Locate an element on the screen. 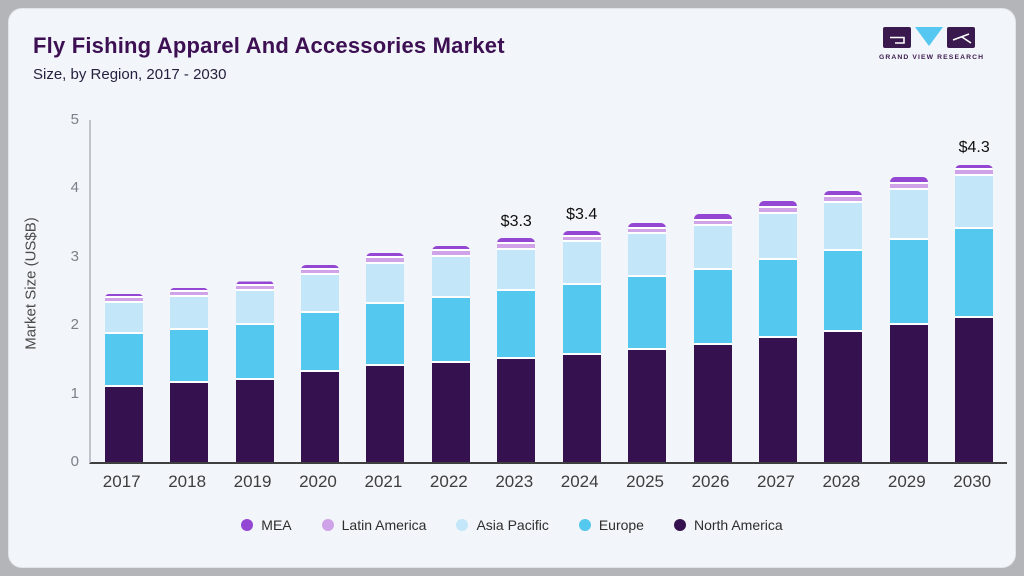  x-tick-label-2026: 2026 is located at coordinates (710, 481).